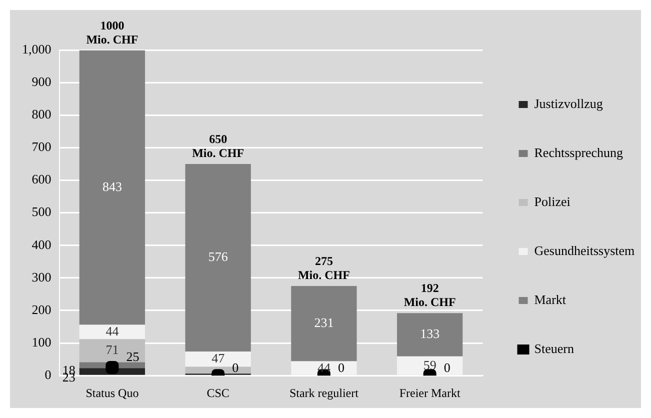 The height and width of the screenshot is (418, 651). What do you see at coordinates (554, 348) in the screenshot?
I see `legend-label: Steuern` at bounding box center [554, 348].